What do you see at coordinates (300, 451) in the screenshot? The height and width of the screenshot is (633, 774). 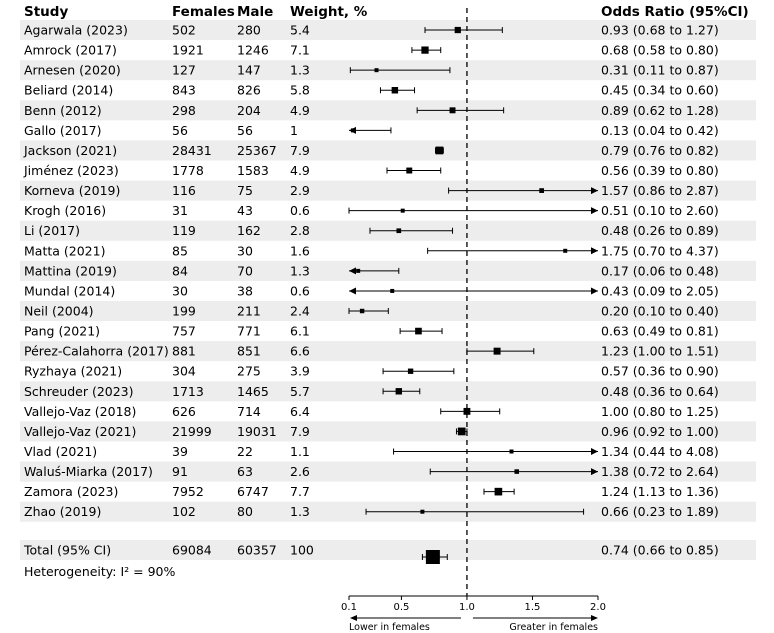 I see `weight-value: 1.1` at bounding box center [300, 451].